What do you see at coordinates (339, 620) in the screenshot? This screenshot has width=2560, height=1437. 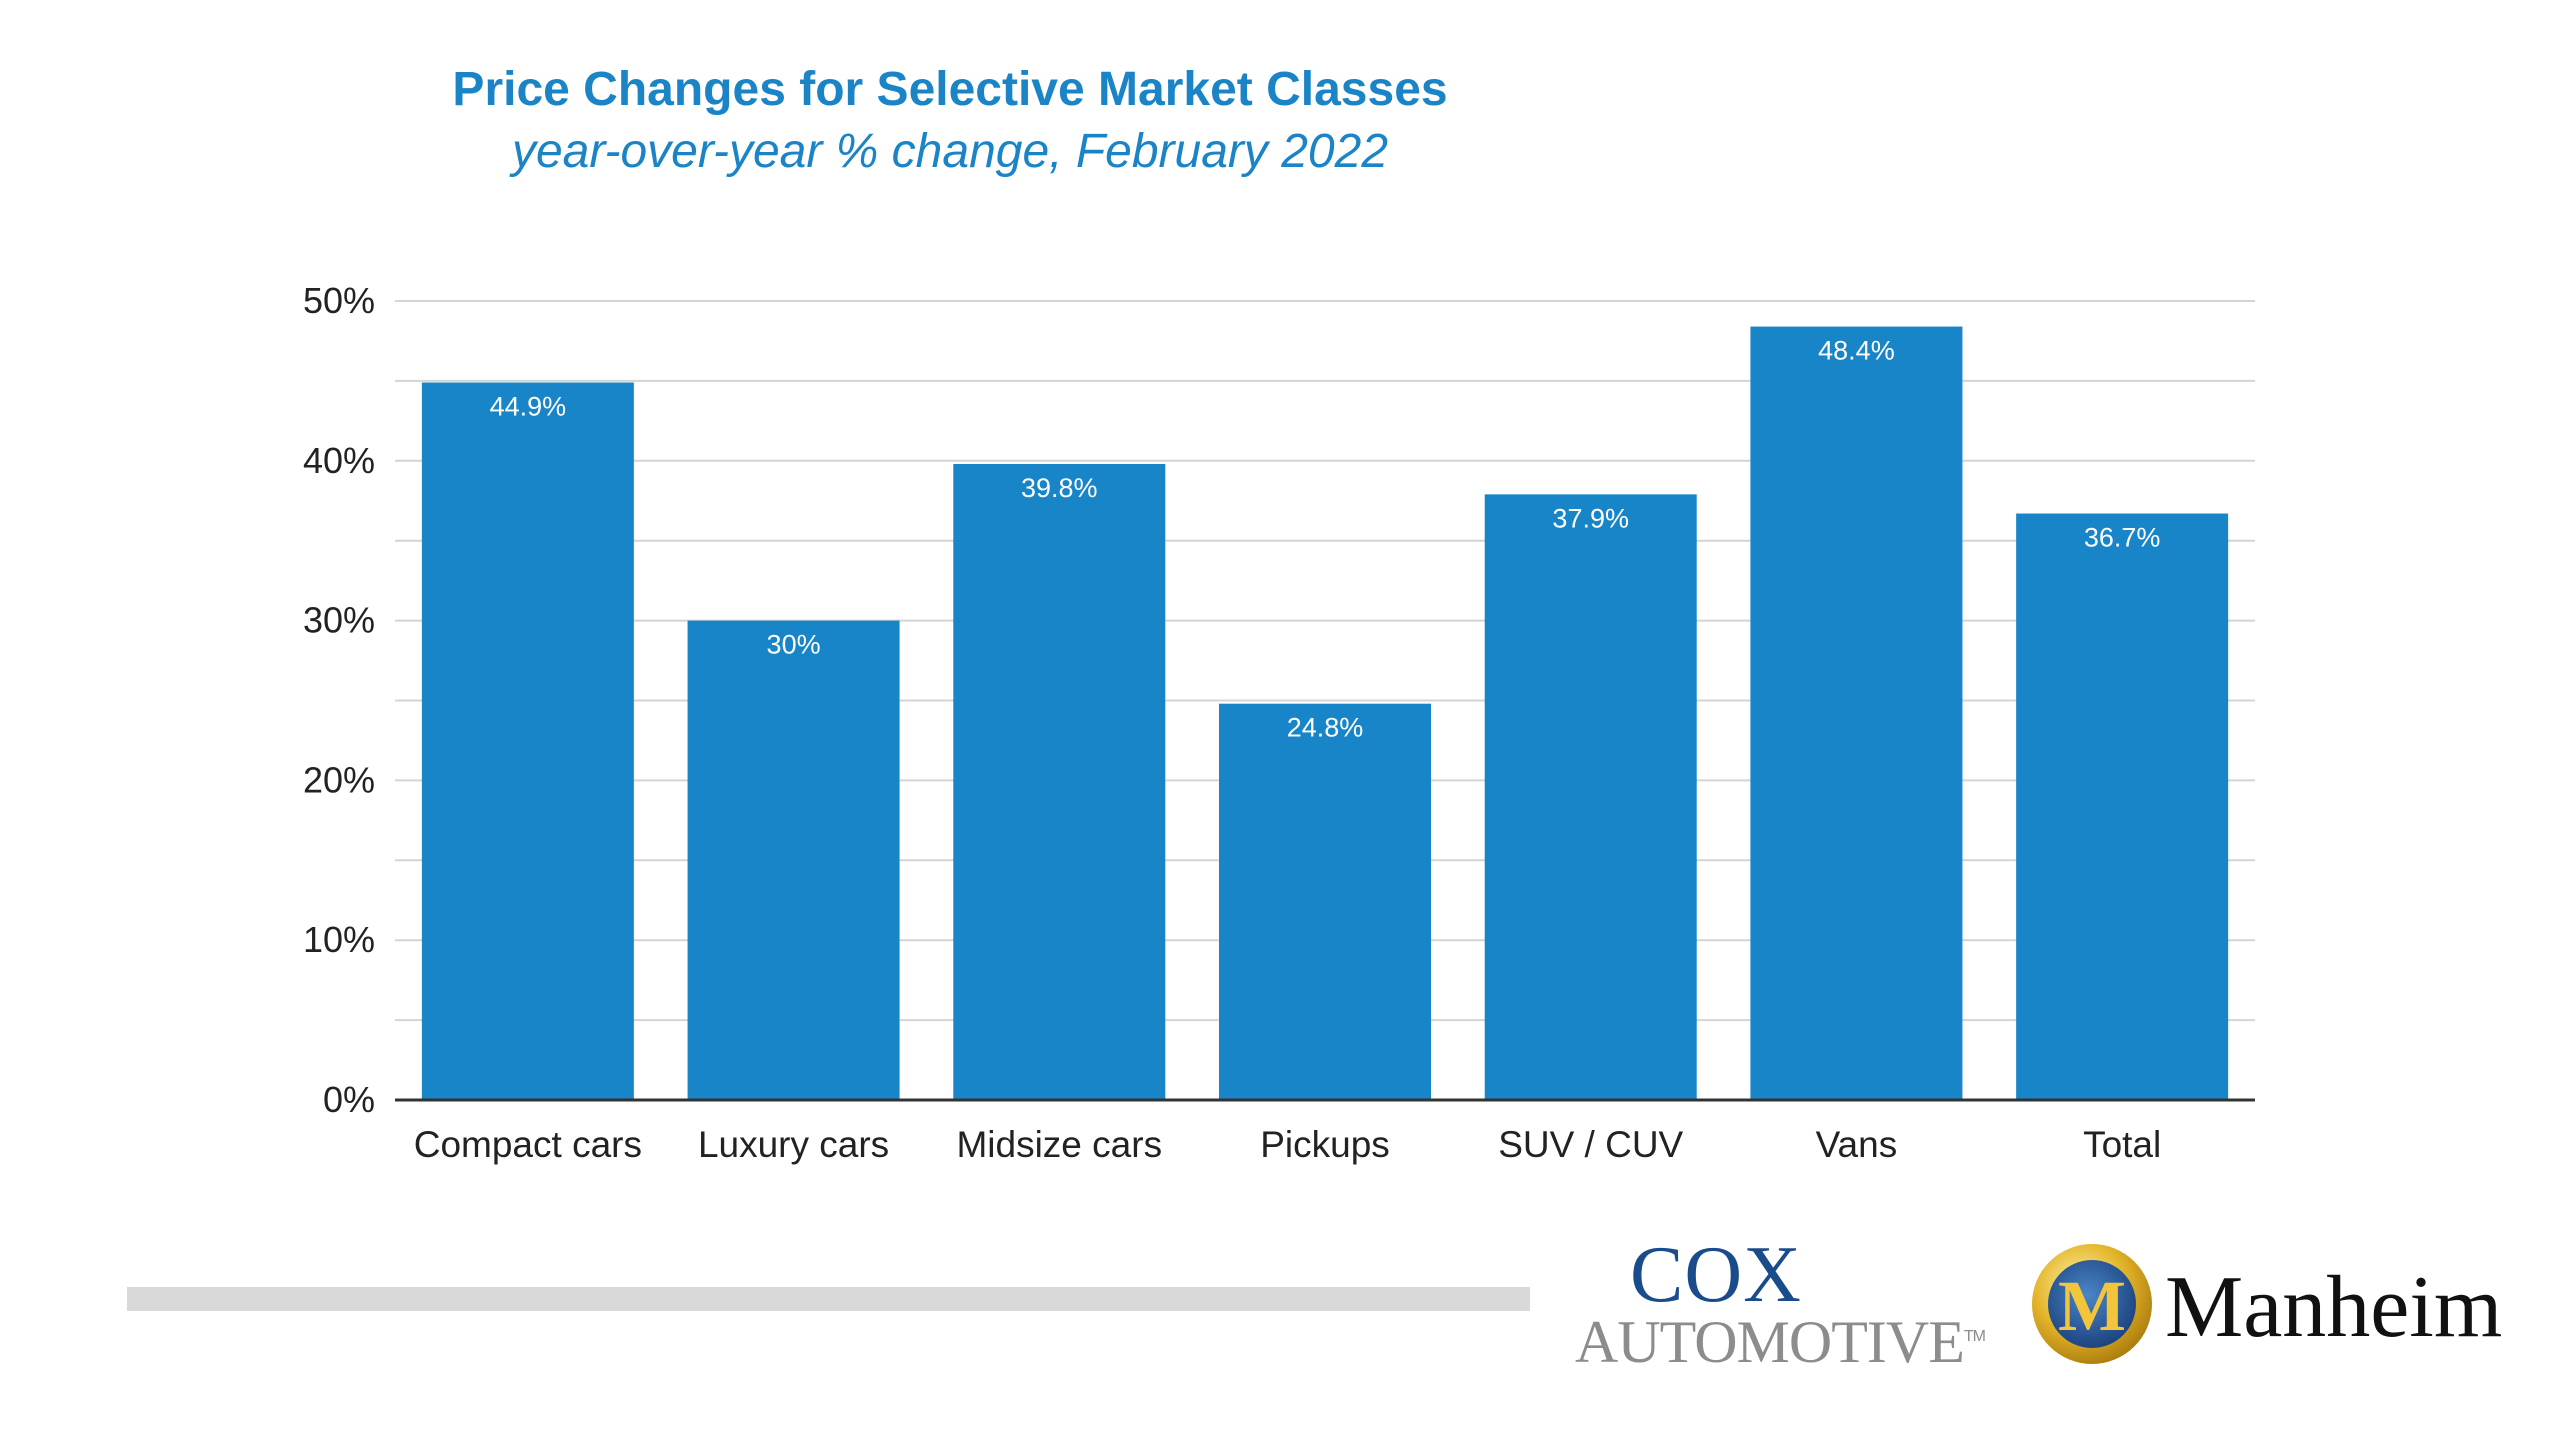 I see `y-tick-label: 30%` at bounding box center [339, 620].